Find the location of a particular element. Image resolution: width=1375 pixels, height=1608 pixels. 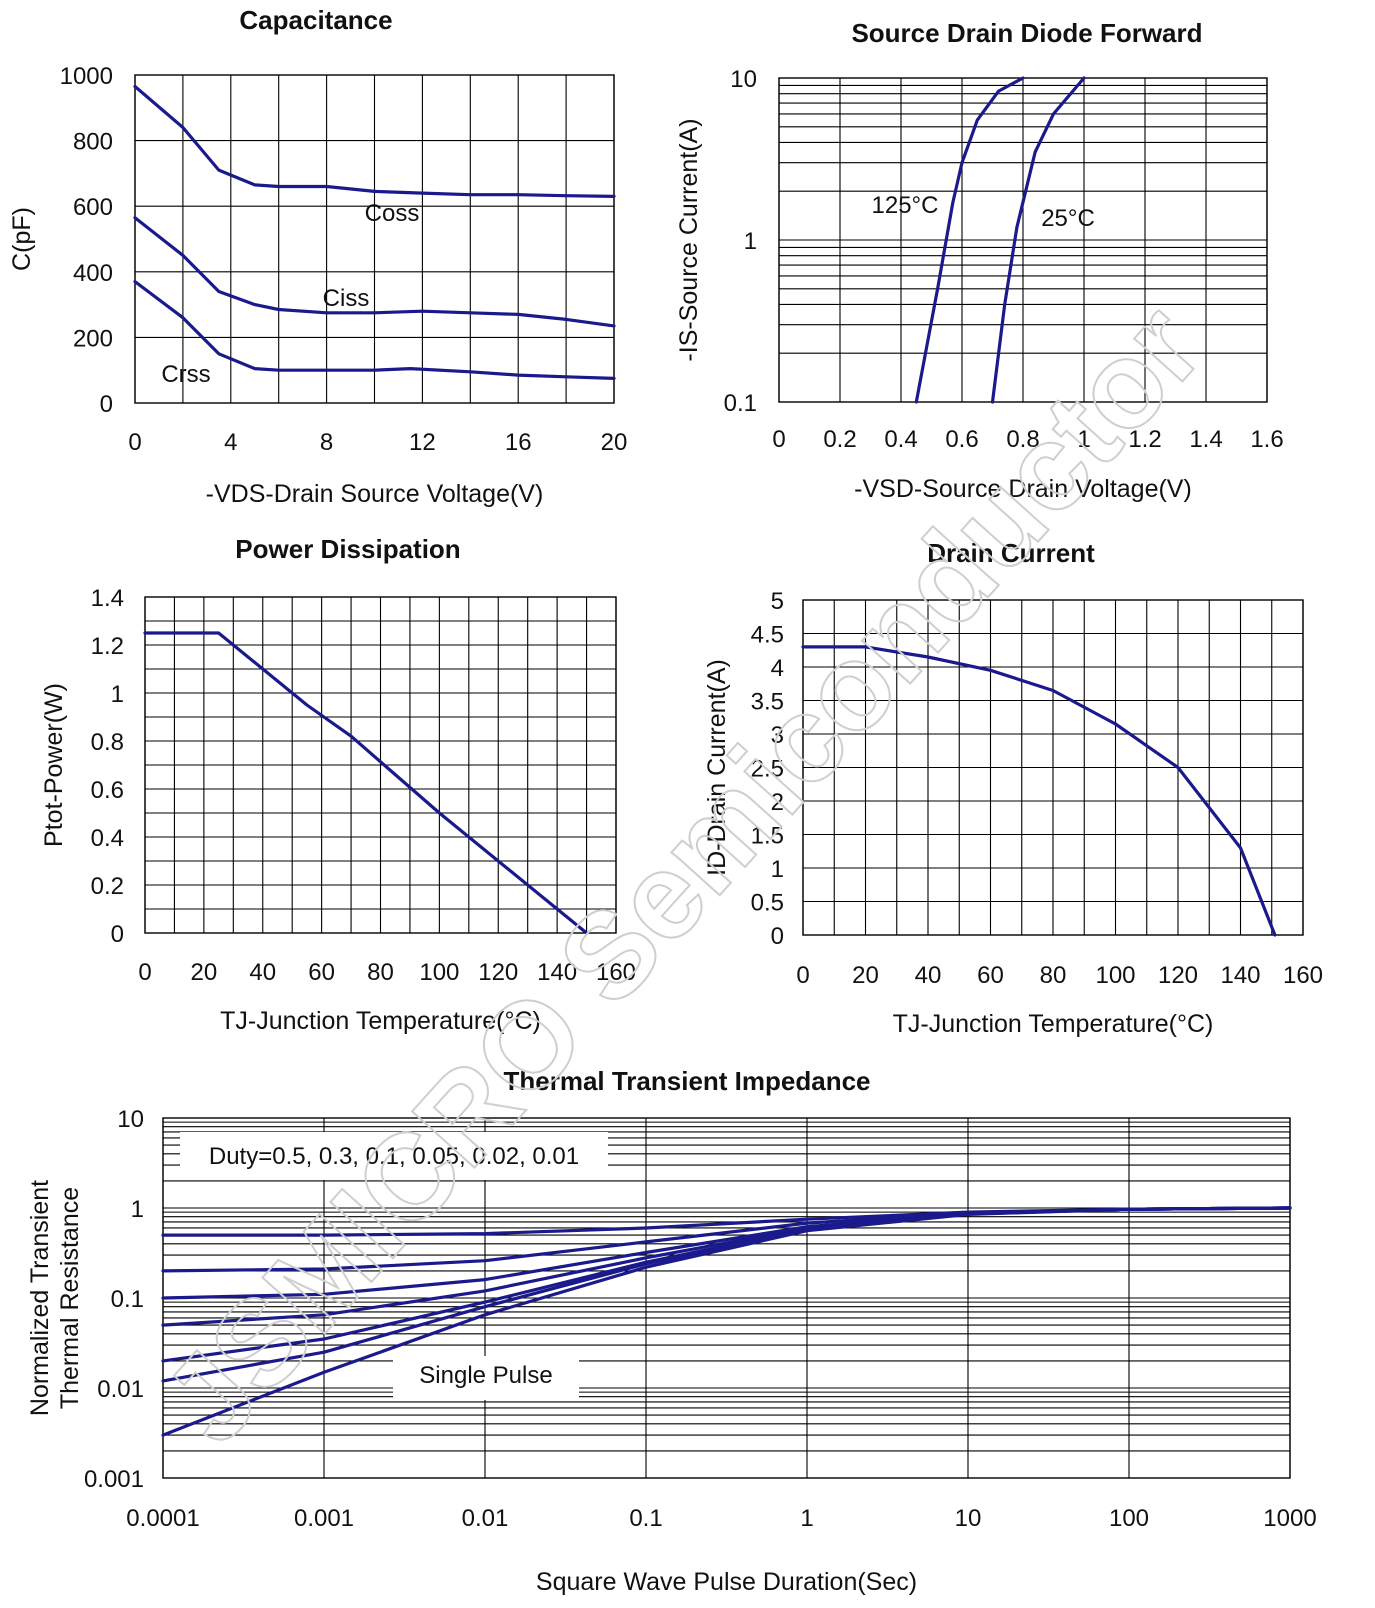

x-tick-label: 10 is located at coordinates (968, 1518).